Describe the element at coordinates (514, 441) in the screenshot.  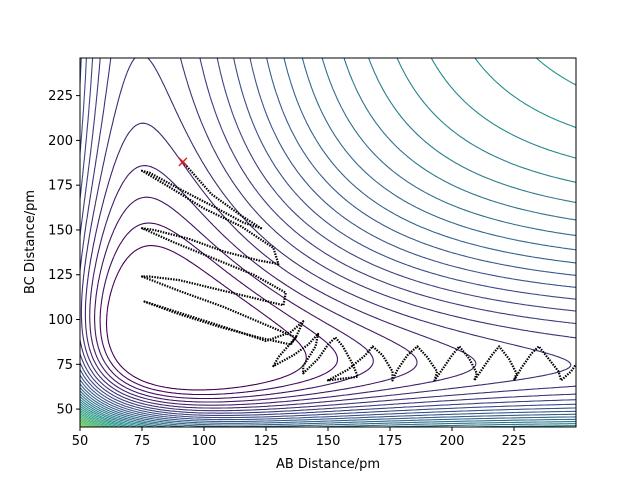
I see `x-tick-label: 225` at that location.